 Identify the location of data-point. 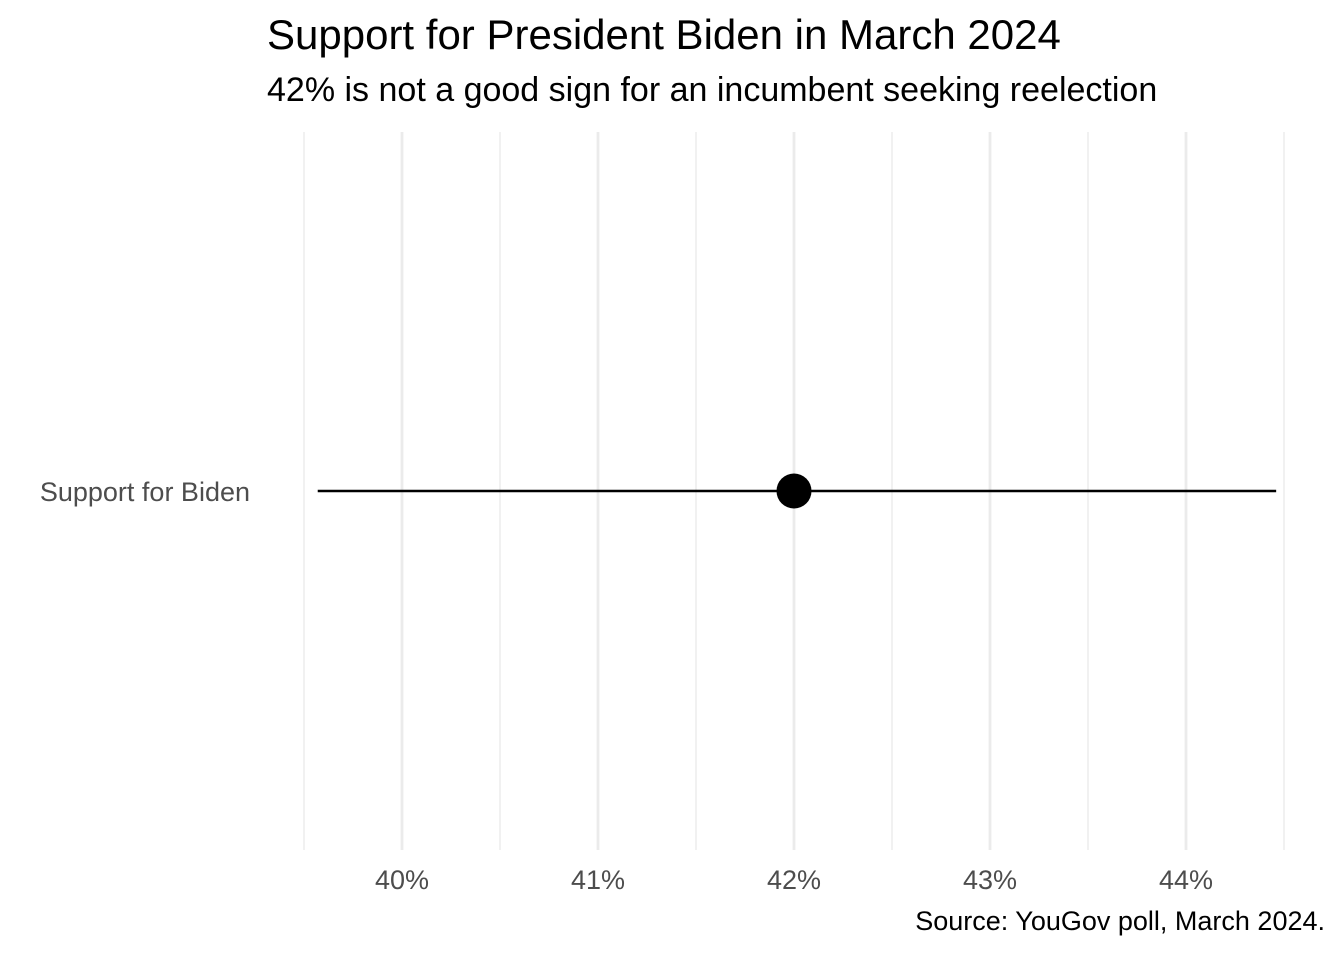
(794, 491).